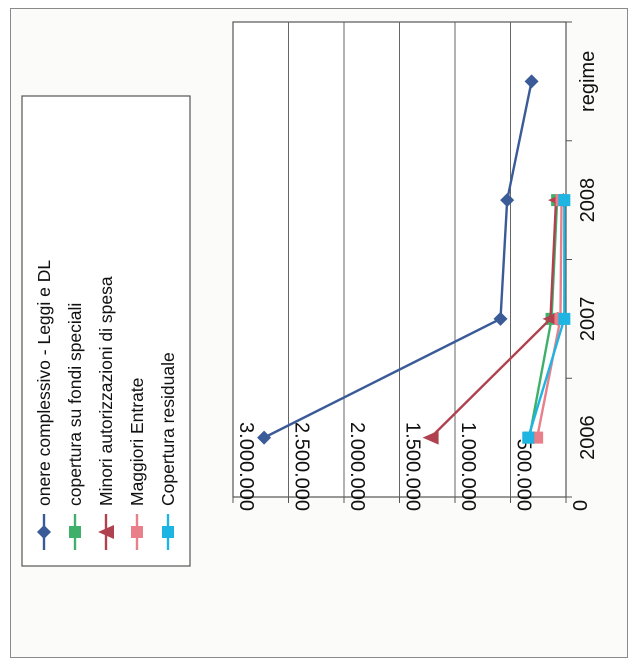  What do you see at coordinates (137, 442) in the screenshot?
I see `legend-label: Maggiori Entrate` at bounding box center [137, 442].